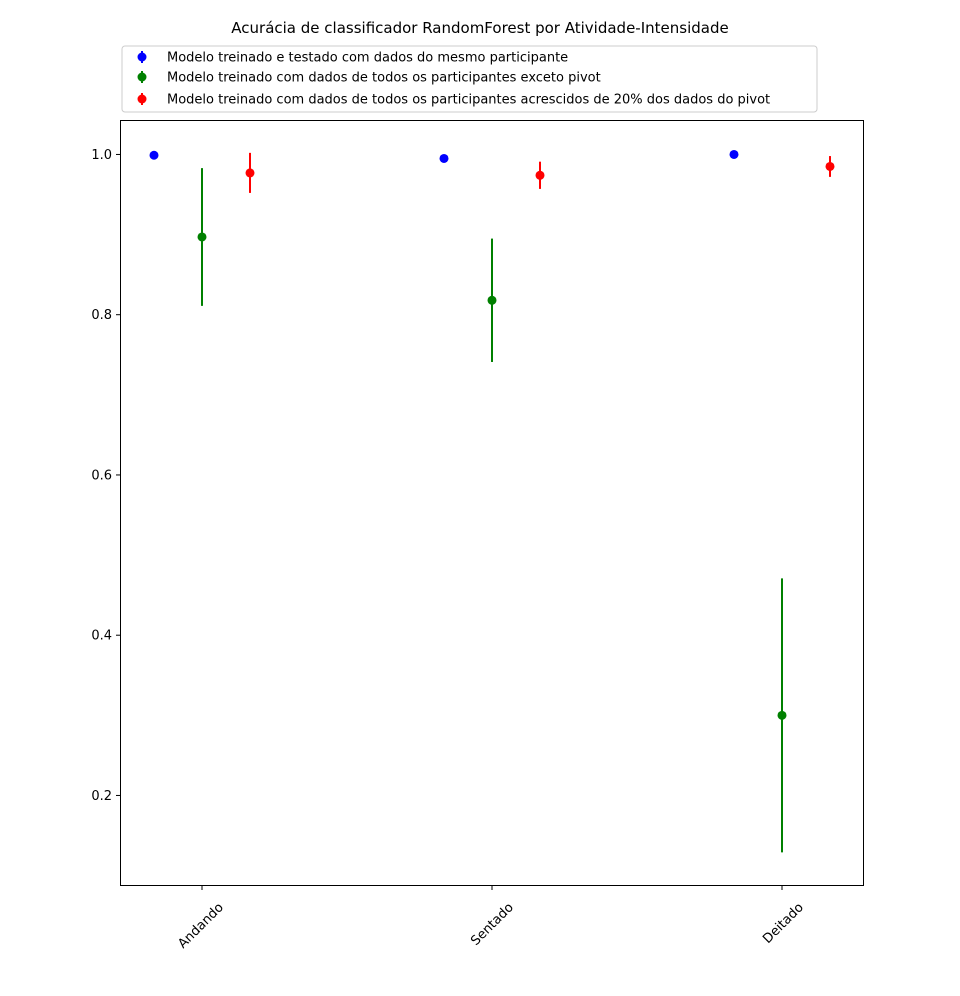 This screenshot has width=960, height=996. I want to click on y-tick-label: 0.4, so click(101, 636).